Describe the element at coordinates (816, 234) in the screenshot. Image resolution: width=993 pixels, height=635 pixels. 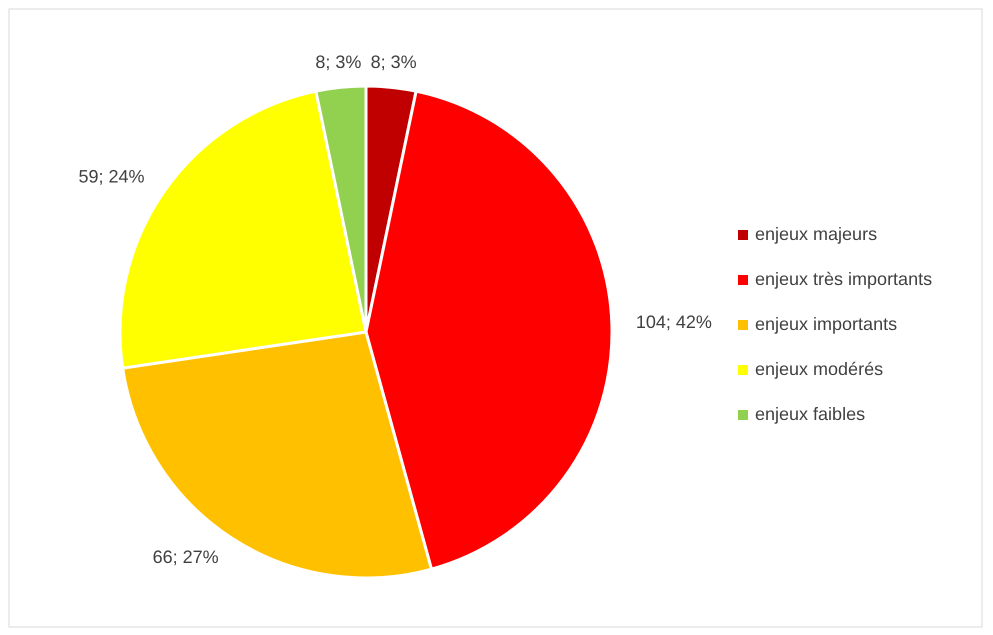
I see `legend-label: enjeux majeurs` at that location.